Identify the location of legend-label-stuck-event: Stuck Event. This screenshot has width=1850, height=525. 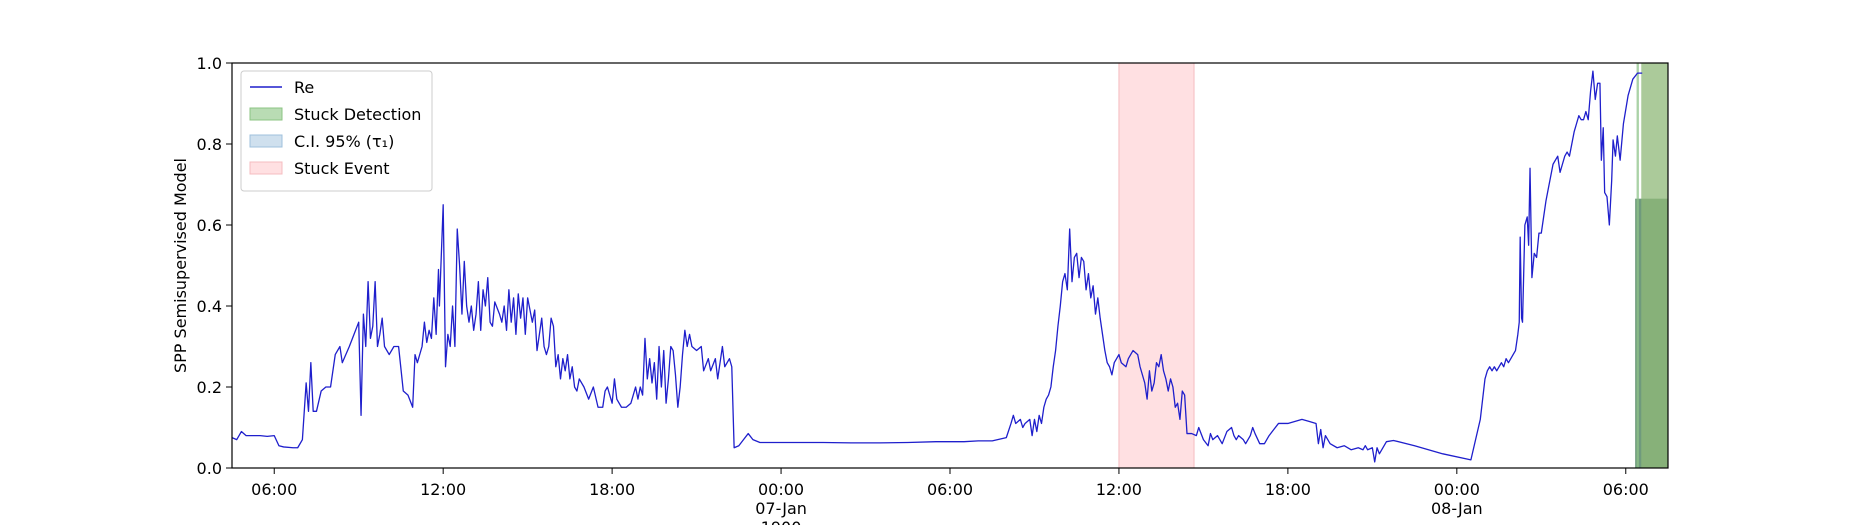
(342, 168).